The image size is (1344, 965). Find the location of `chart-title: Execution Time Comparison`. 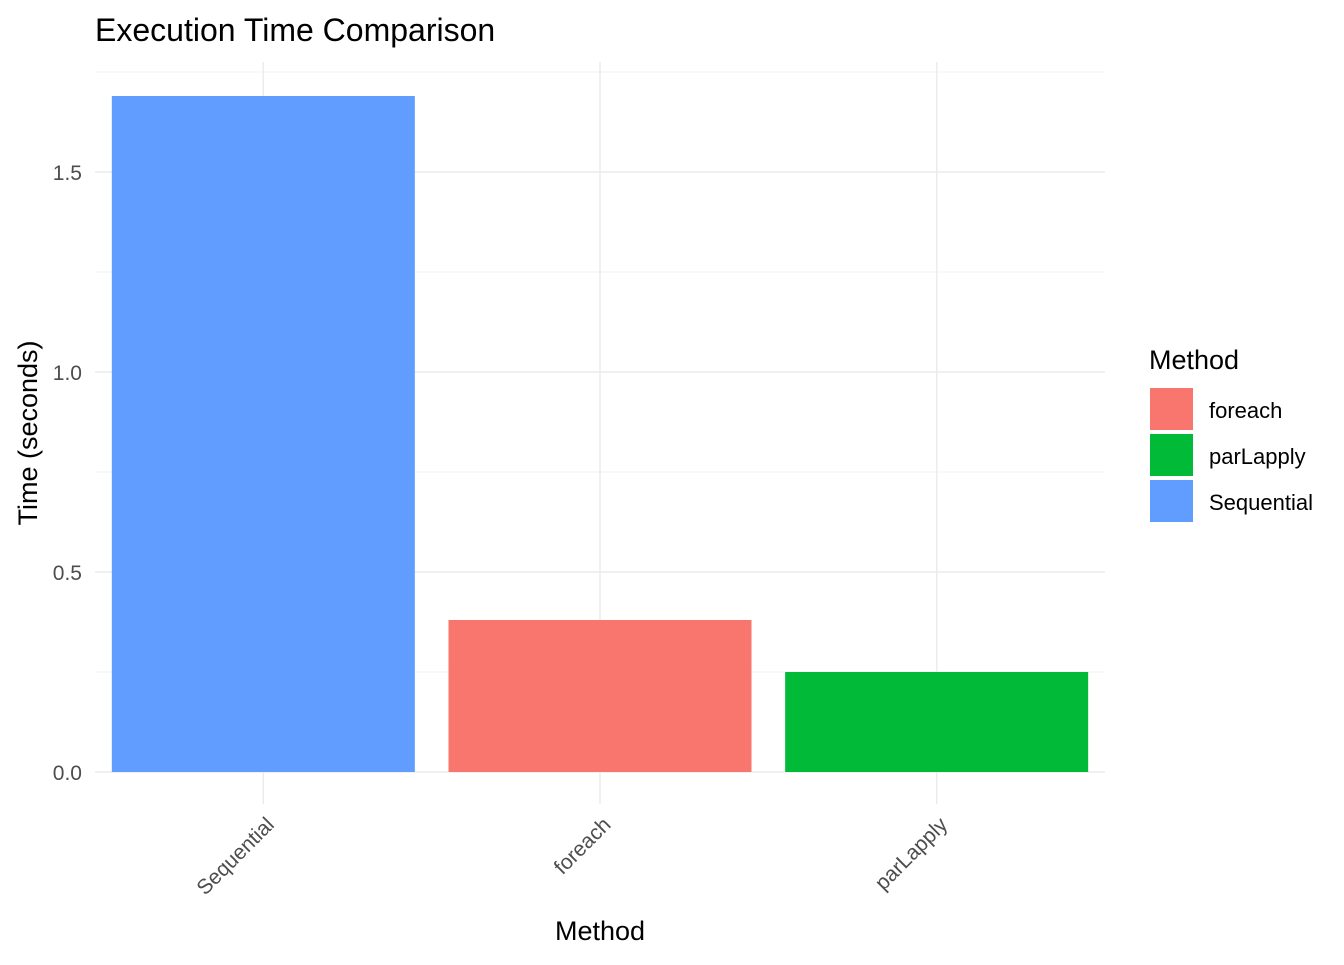

chart-title: Execution Time Comparison is located at coordinates (295, 30).